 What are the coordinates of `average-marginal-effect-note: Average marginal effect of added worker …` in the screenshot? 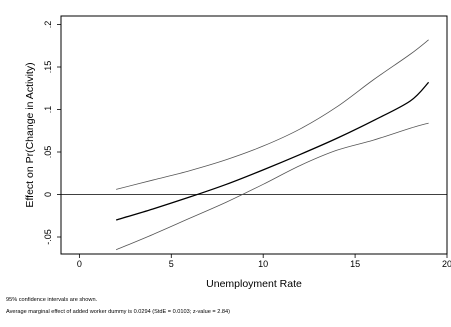 It's located at (118, 312).